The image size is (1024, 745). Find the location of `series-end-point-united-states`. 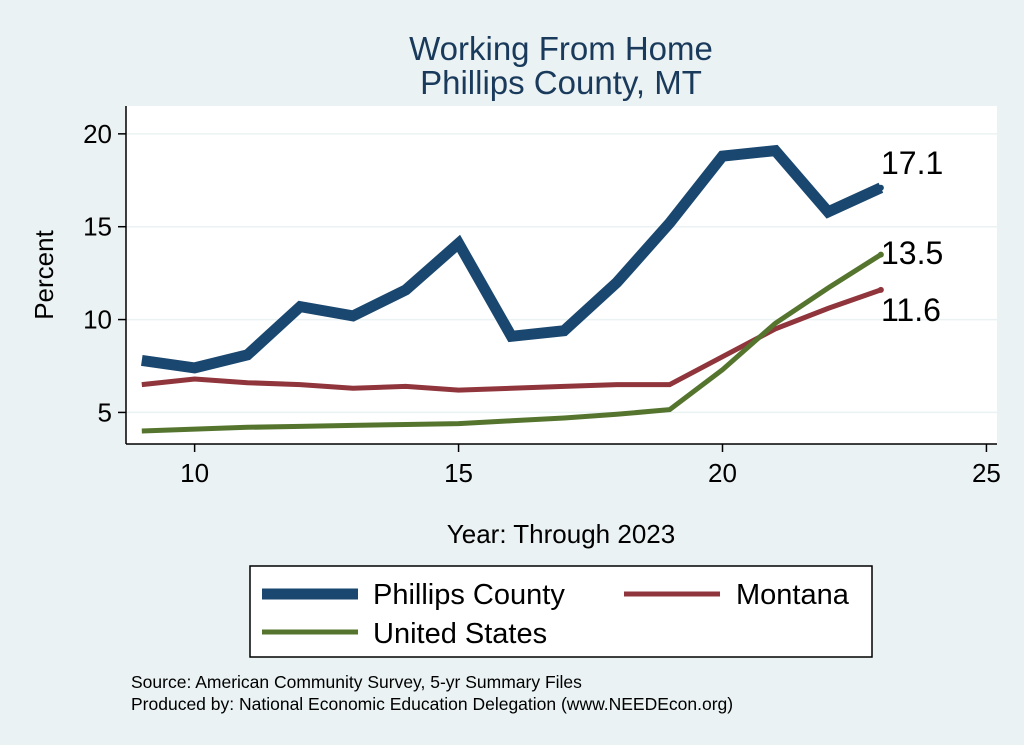

series-end-point-united-states is located at coordinates (880, 254).